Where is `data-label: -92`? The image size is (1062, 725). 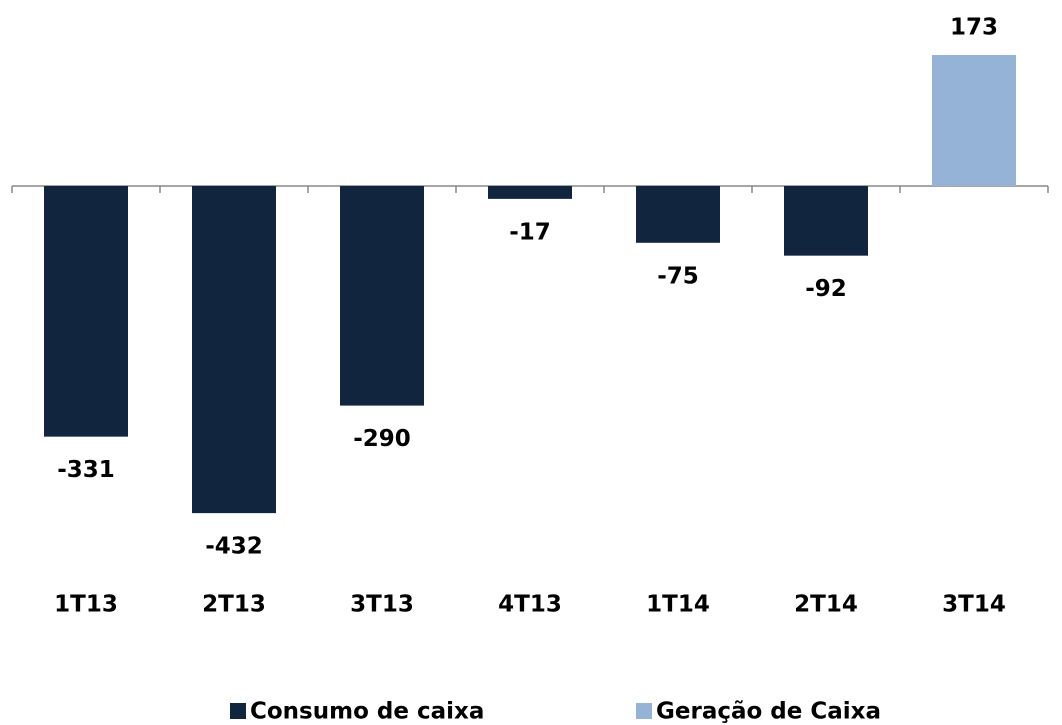
data-label: -92 is located at coordinates (826, 289).